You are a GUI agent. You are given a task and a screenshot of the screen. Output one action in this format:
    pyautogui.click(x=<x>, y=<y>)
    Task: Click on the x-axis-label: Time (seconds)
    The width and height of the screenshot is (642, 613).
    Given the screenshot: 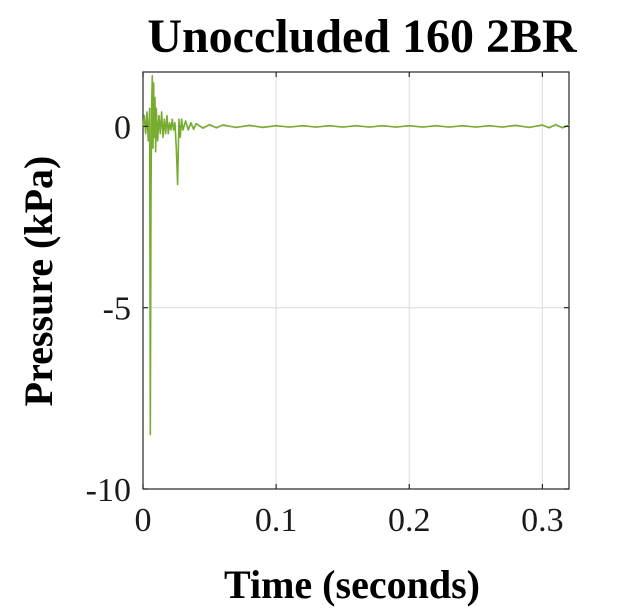 What is the action you would take?
    pyautogui.click(x=352, y=584)
    